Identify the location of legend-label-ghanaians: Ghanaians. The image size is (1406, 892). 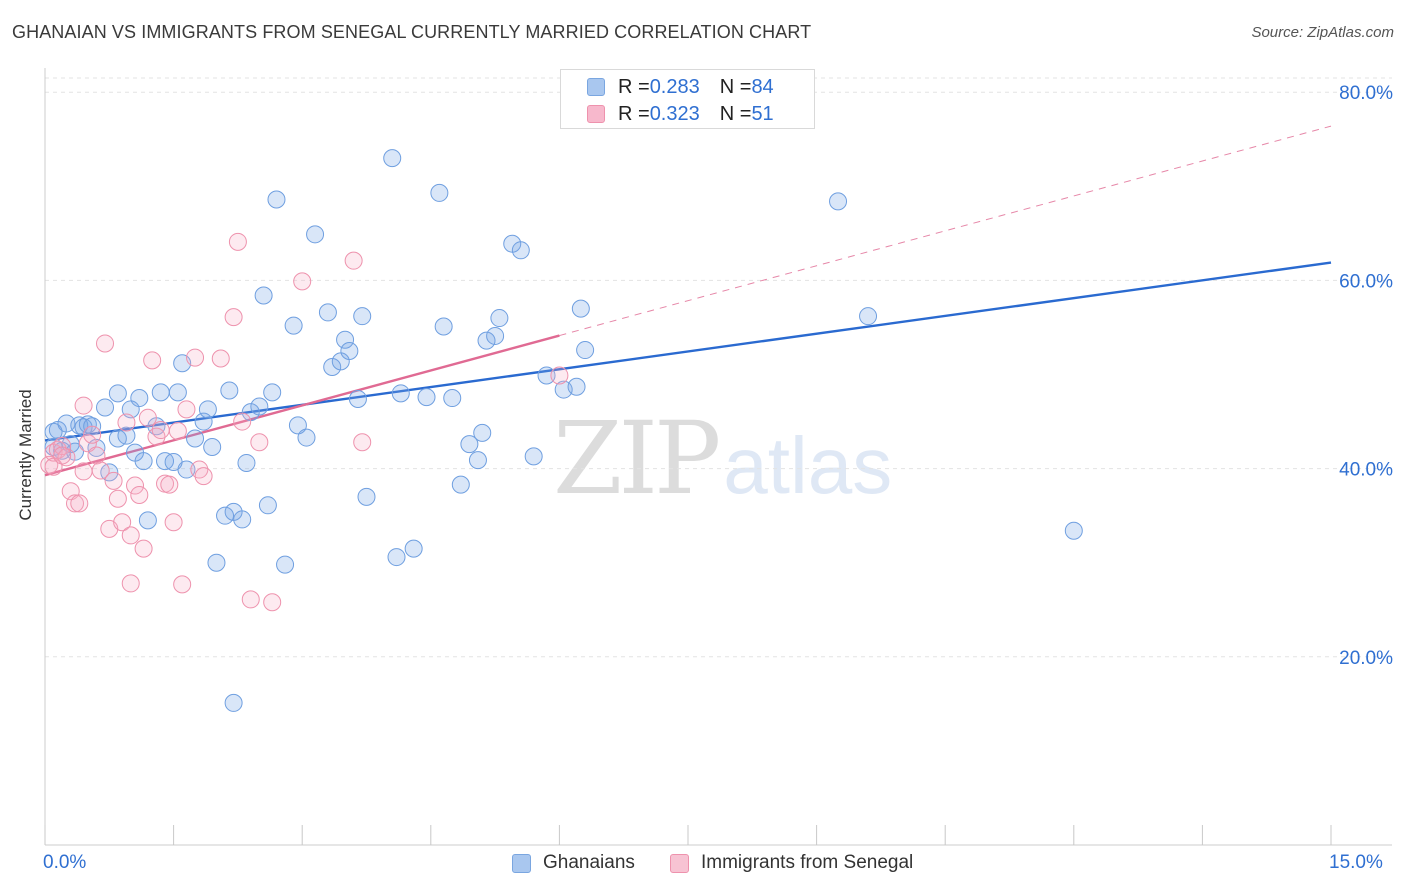
(589, 862).